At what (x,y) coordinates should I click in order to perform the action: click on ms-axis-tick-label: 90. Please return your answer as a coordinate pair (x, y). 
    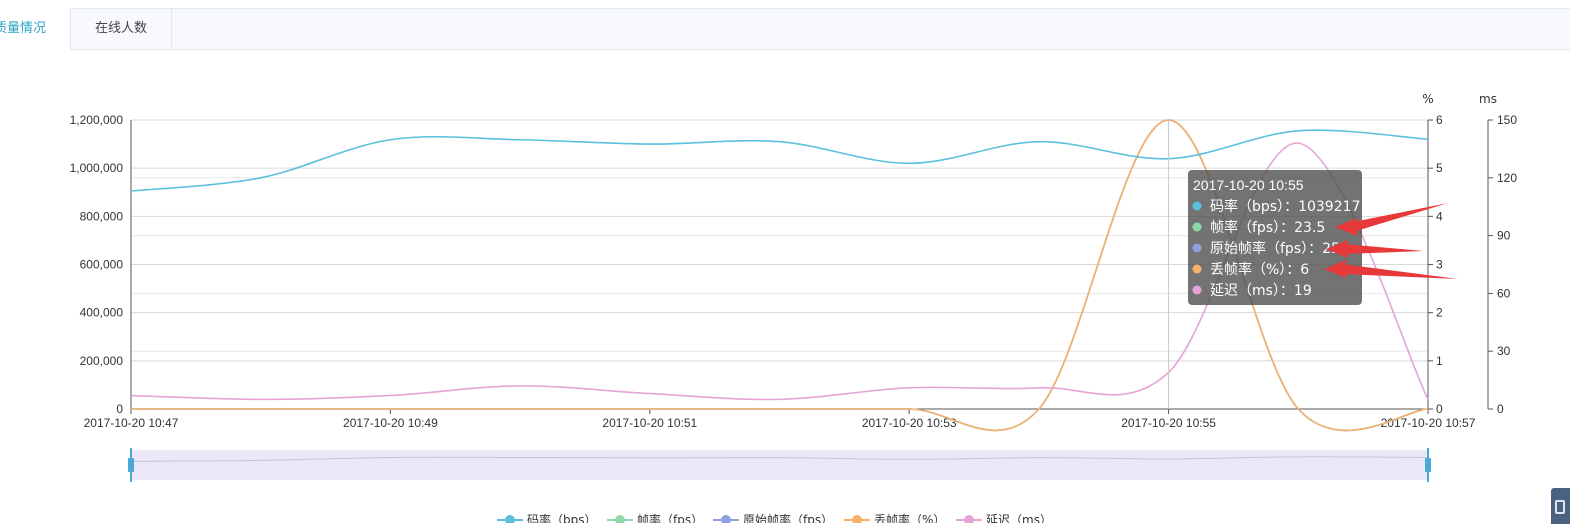
    Looking at the image, I should click on (1504, 236).